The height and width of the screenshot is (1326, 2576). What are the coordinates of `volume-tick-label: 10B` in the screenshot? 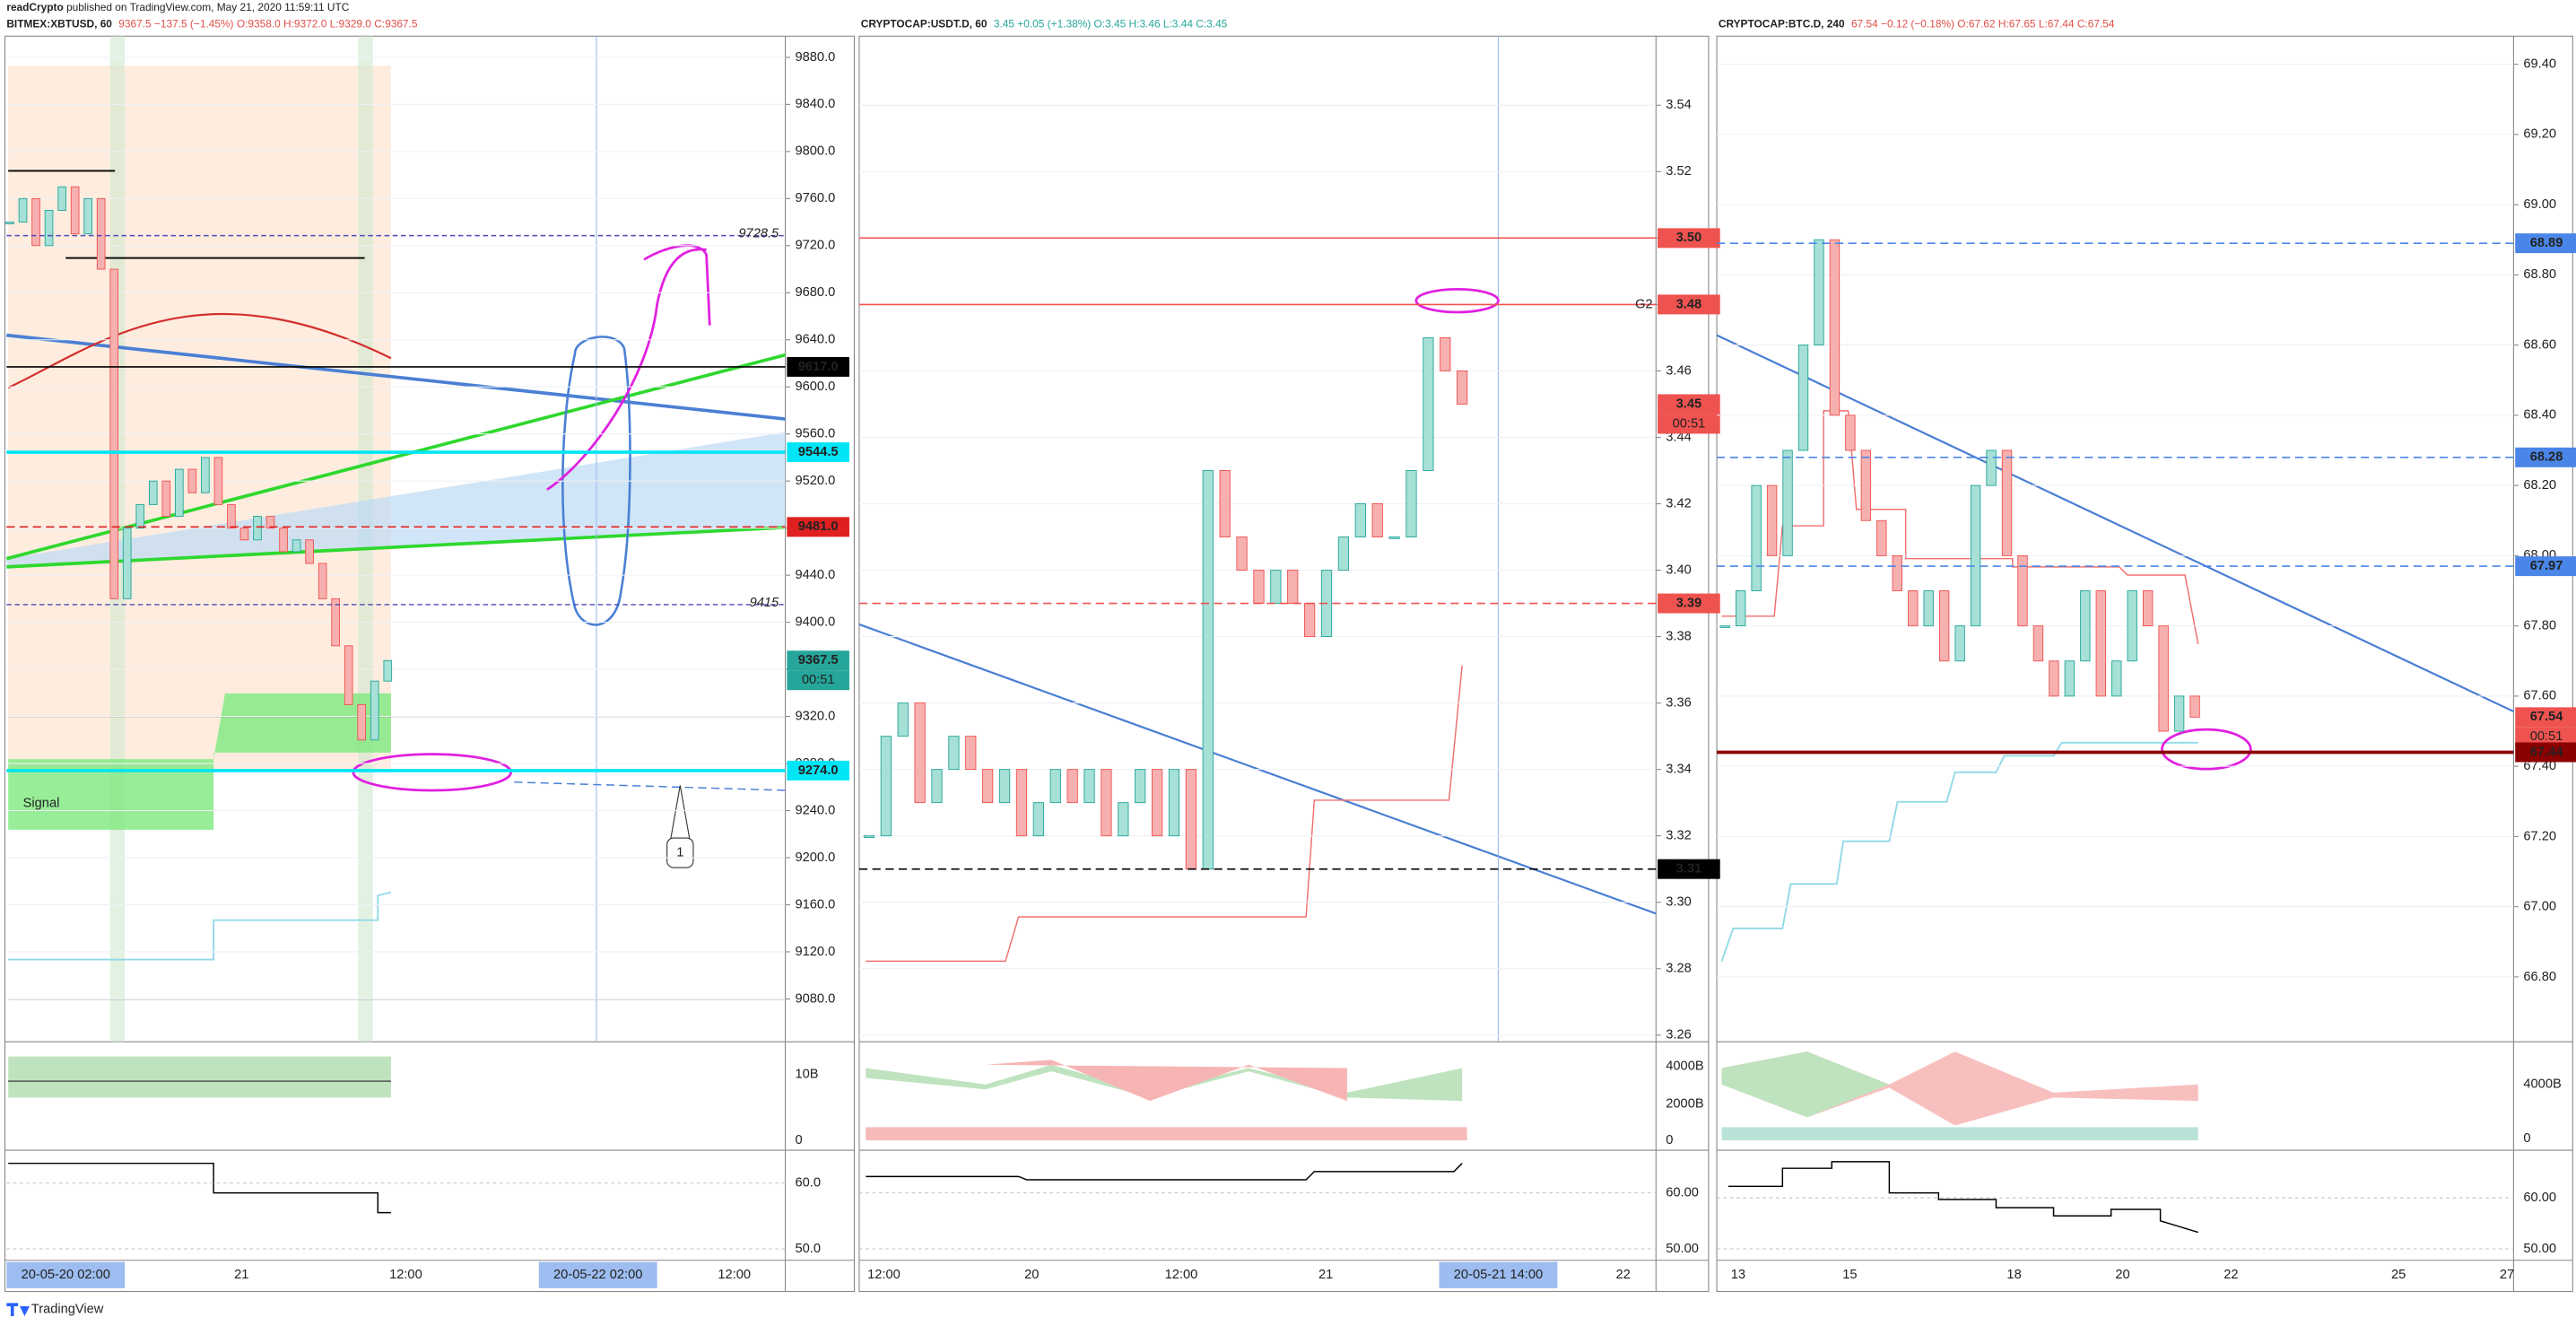 It's located at (807, 1075).